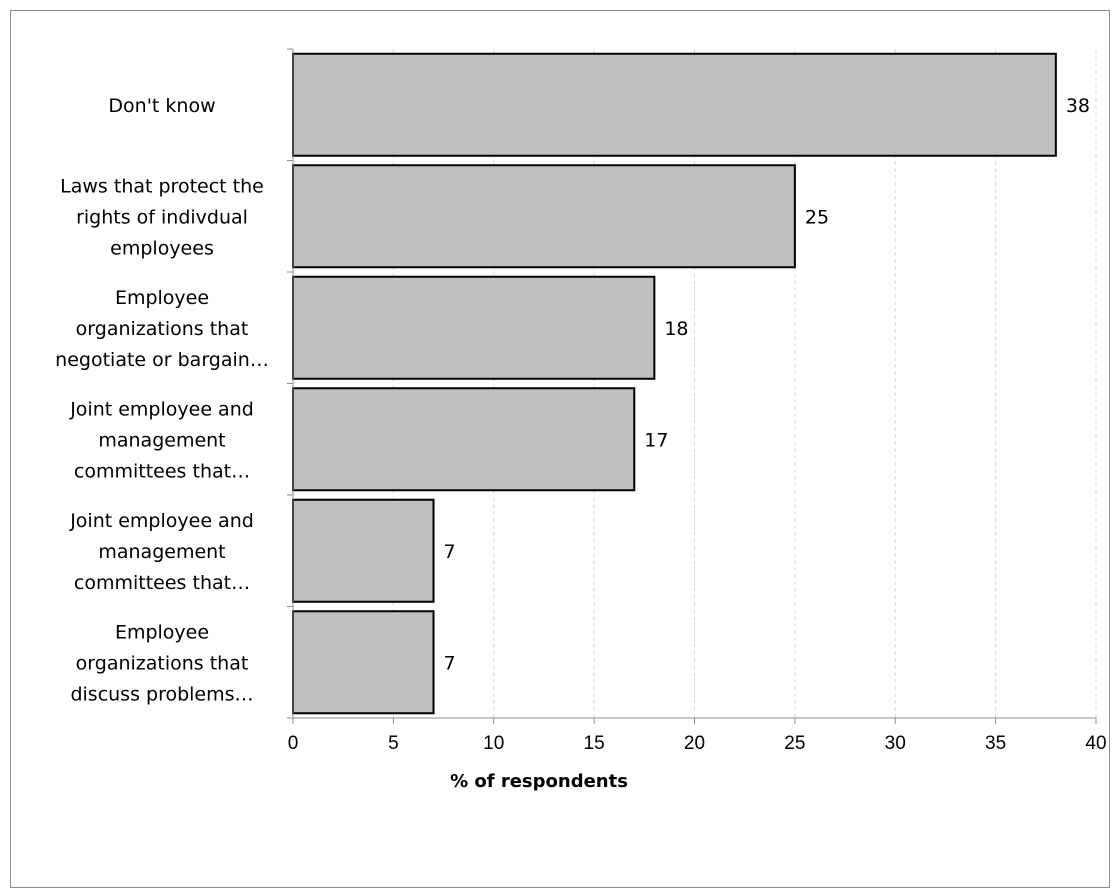  I want to click on x-tick-label-35: 35, so click(995, 743).